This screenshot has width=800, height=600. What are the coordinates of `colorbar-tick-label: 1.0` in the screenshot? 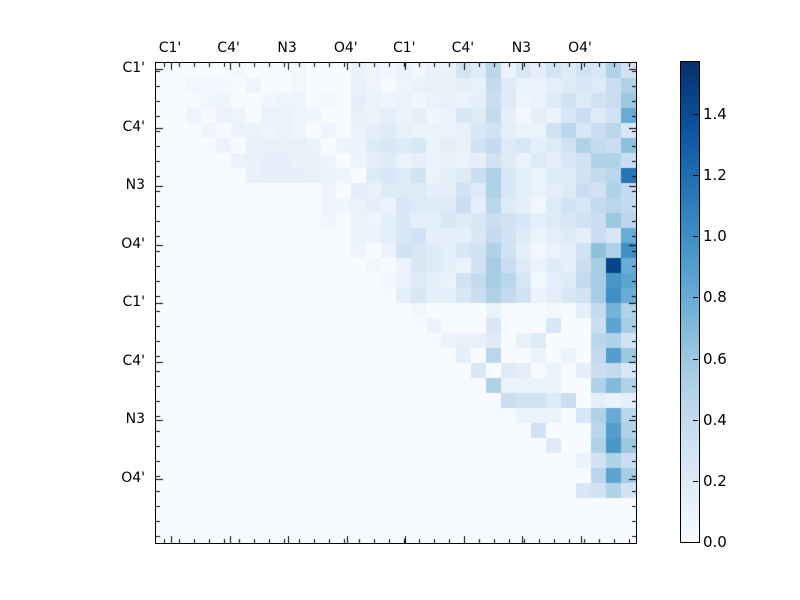 It's located at (715, 236).